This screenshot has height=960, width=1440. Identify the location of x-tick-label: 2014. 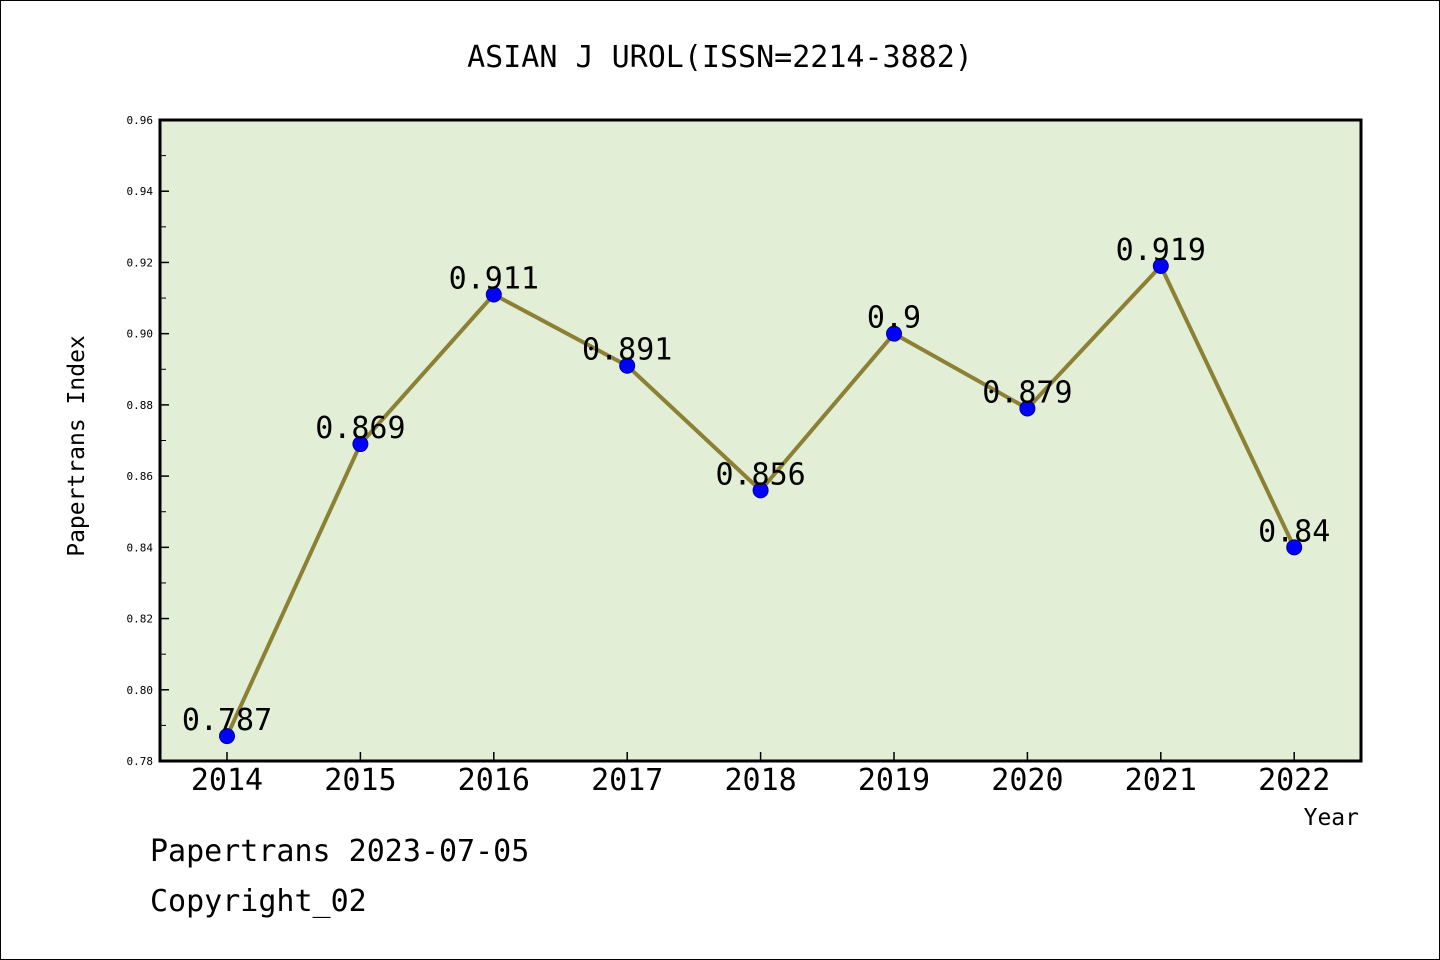
(227, 780).